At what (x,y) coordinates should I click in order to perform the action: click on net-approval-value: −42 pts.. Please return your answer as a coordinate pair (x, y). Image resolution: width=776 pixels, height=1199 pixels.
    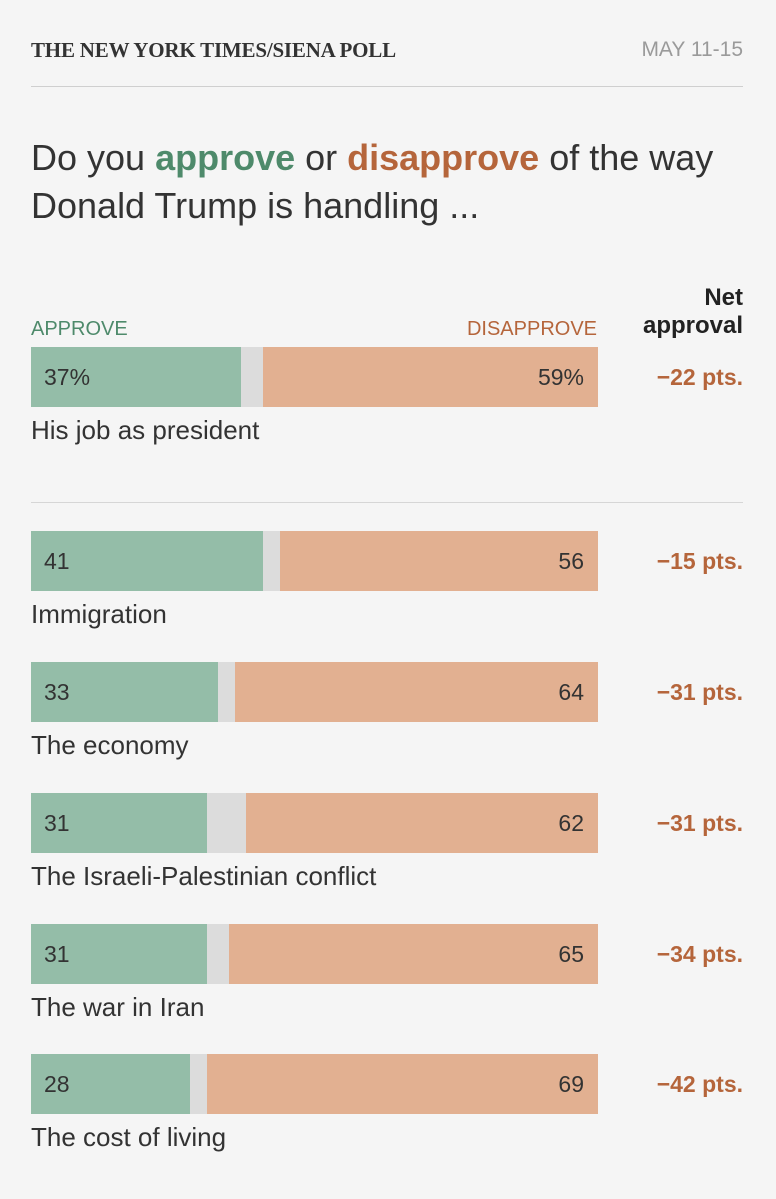
    Looking at the image, I should click on (699, 1084).